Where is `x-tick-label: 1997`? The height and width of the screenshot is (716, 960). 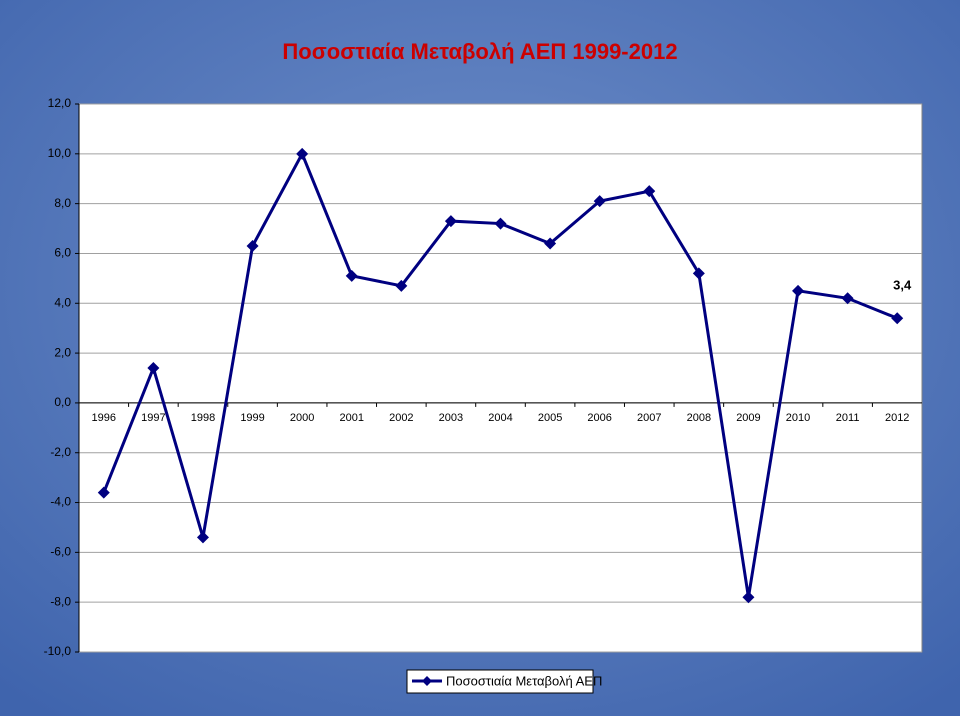
x-tick-label: 1997 is located at coordinates (153, 418).